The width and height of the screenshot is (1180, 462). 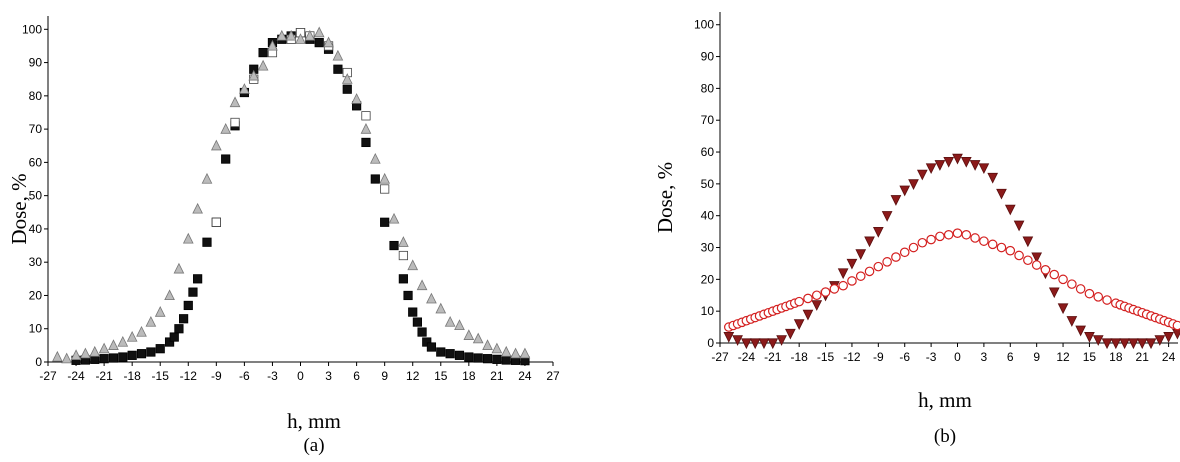 What do you see at coordinates (710, 343) in the screenshot?
I see `y-tick-label: 0` at bounding box center [710, 343].